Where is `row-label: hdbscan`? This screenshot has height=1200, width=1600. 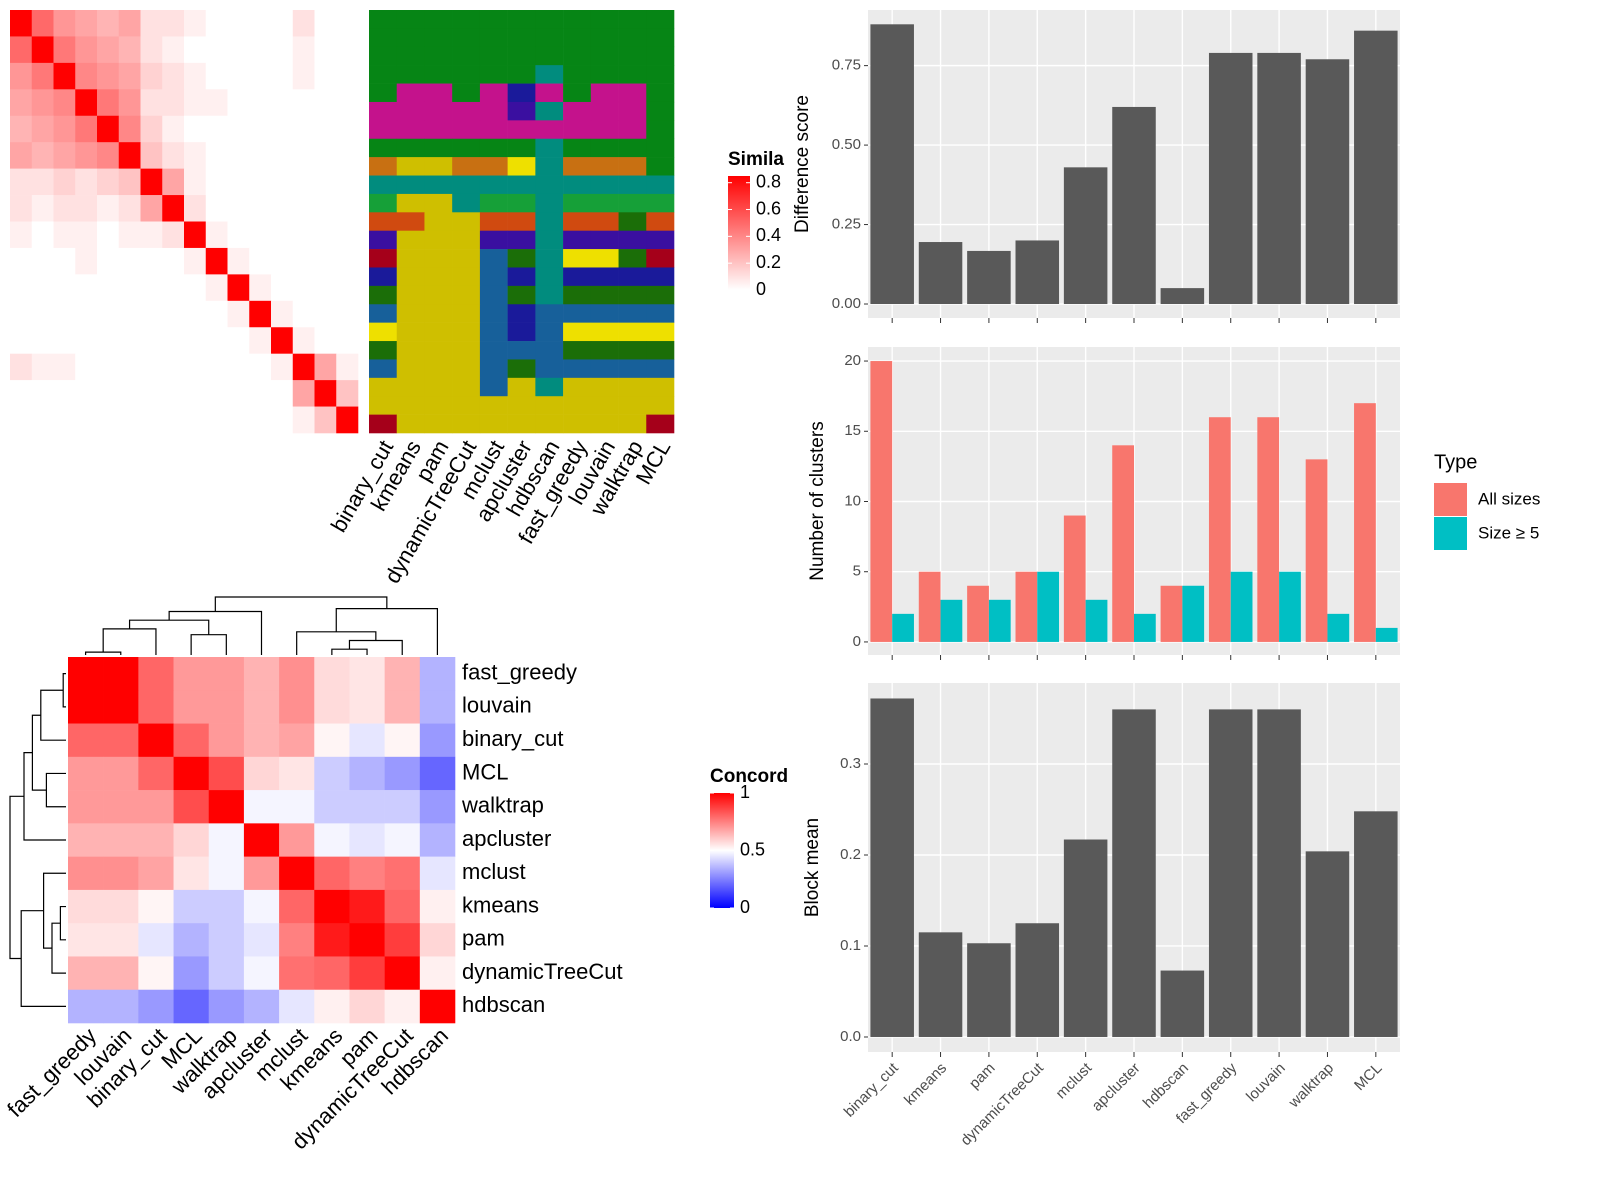
row-label: hdbscan is located at coordinates (503, 1004).